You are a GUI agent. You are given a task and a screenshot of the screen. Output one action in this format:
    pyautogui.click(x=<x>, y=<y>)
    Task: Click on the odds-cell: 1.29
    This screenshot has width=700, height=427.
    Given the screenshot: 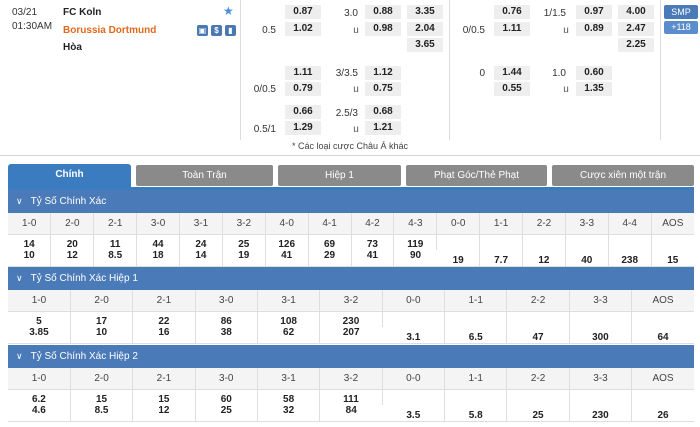 What is the action you would take?
    pyautogui.click(x=303, y=128)
    